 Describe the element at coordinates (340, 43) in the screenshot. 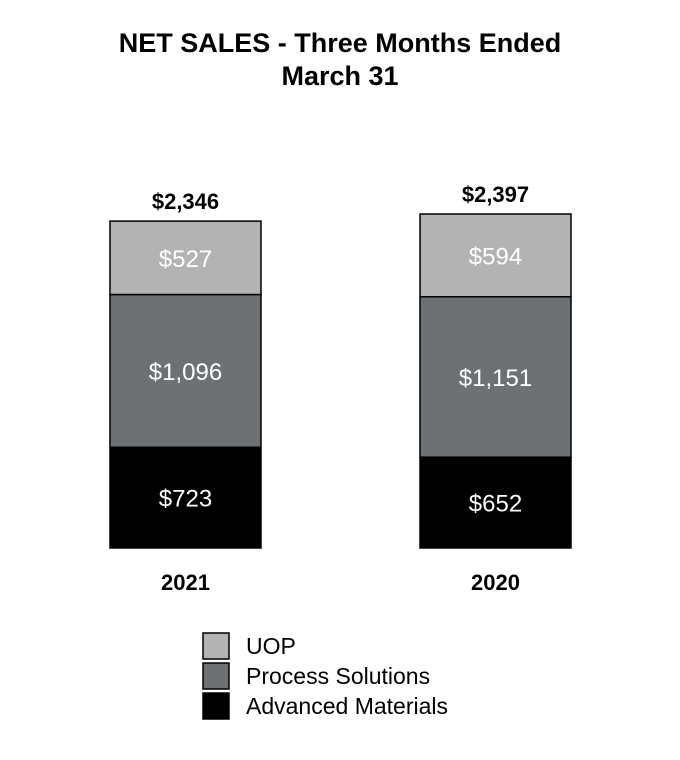

I see `chart-title-line-1: NET SALES - Three Months Ended` at that location.